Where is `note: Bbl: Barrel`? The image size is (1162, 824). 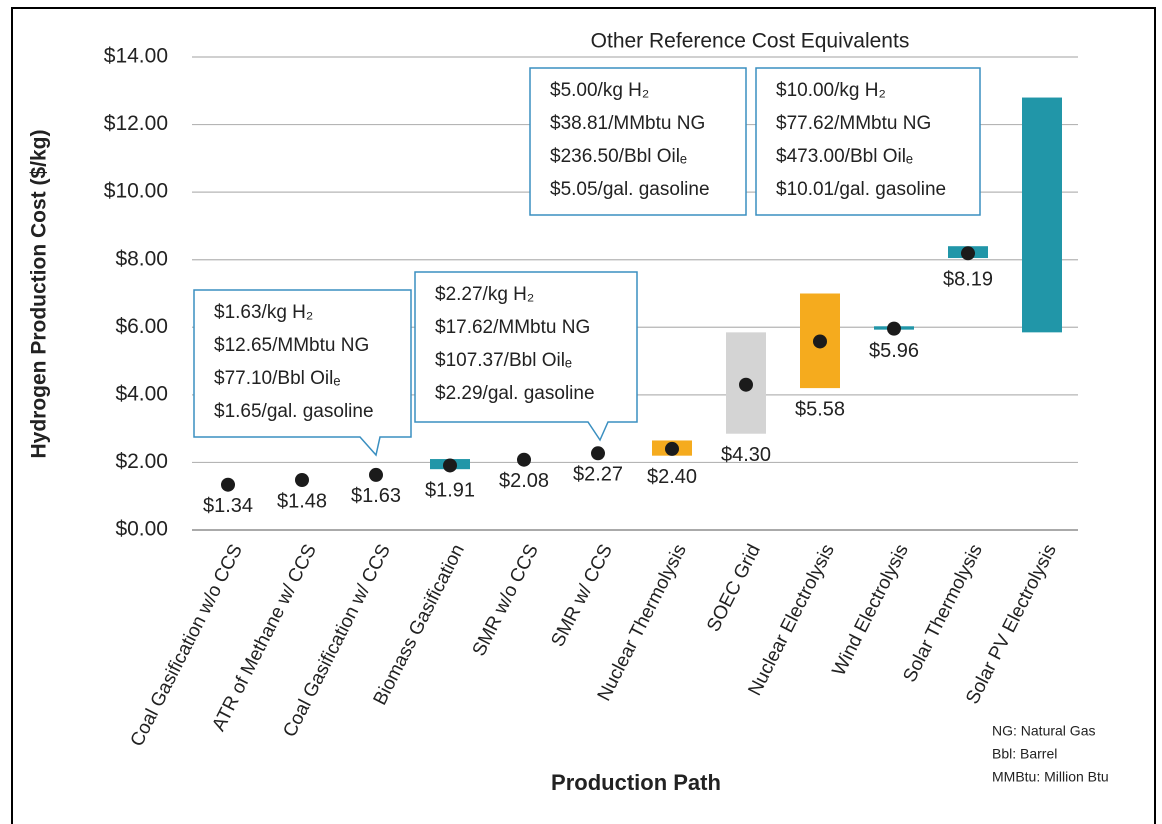
note: Bbl: Barrel is located at coordinates (1024, 754).